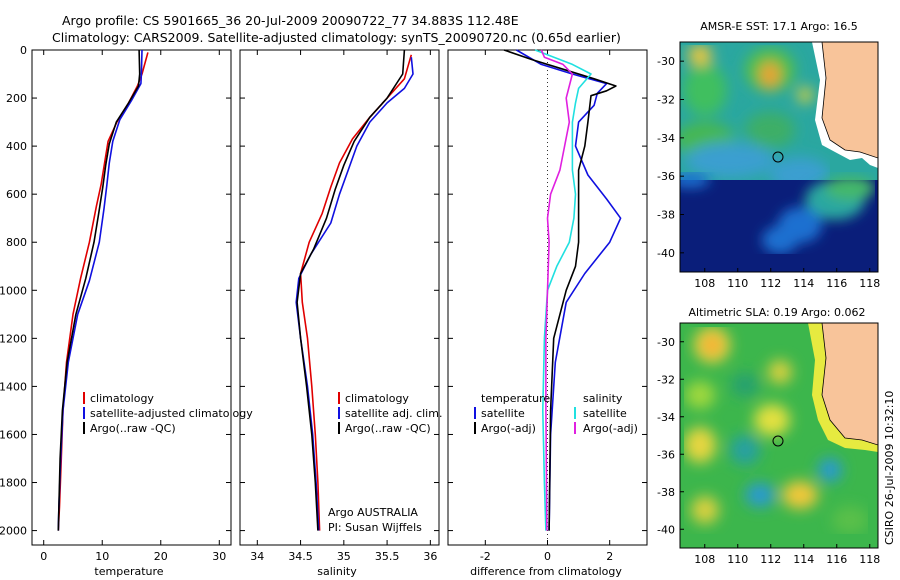 Image resolution: width=900 pixels, height=580 pixels. Describe the element at coordinates (257, 556) in the screenshot. I see `xtick-label: 34` at that location.